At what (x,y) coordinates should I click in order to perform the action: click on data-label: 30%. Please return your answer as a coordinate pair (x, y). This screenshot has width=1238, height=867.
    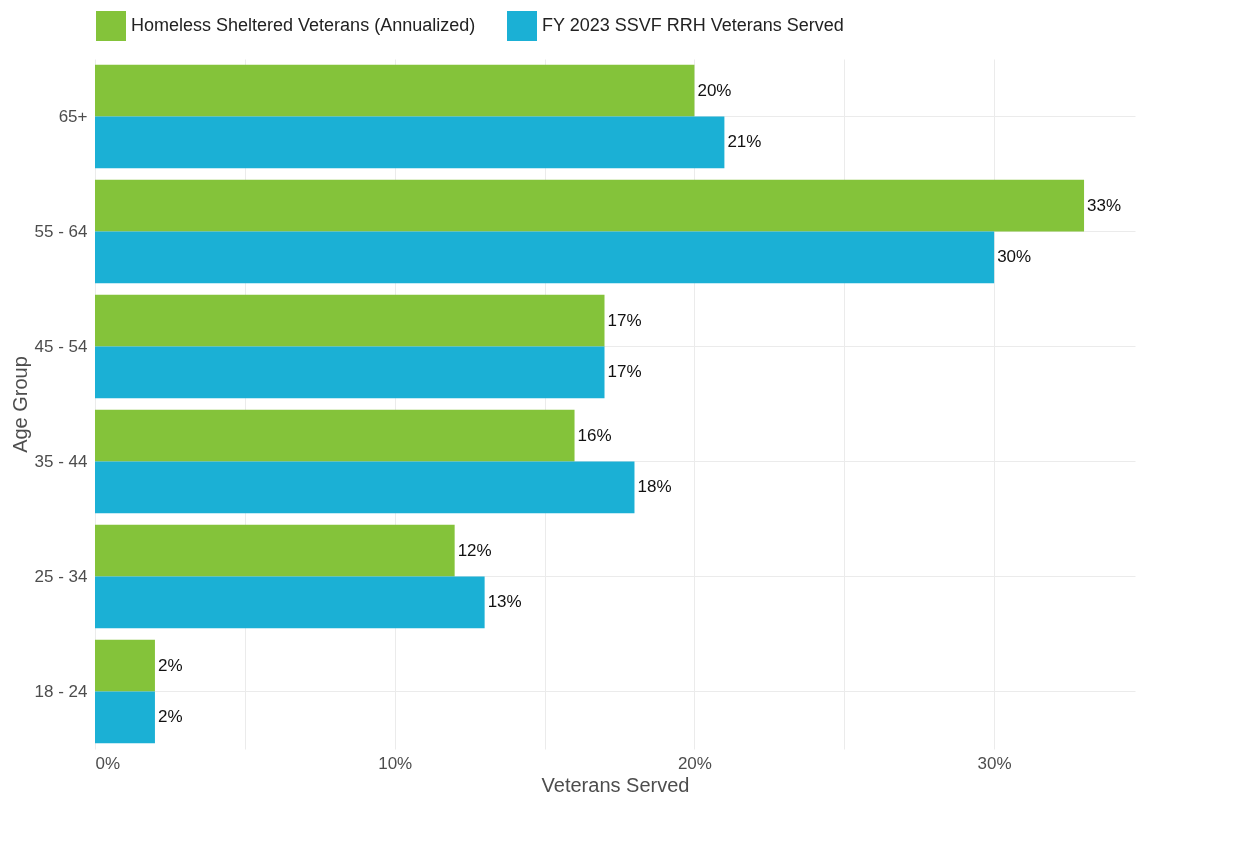
    Looking at the image, I should click on (1014, 257).